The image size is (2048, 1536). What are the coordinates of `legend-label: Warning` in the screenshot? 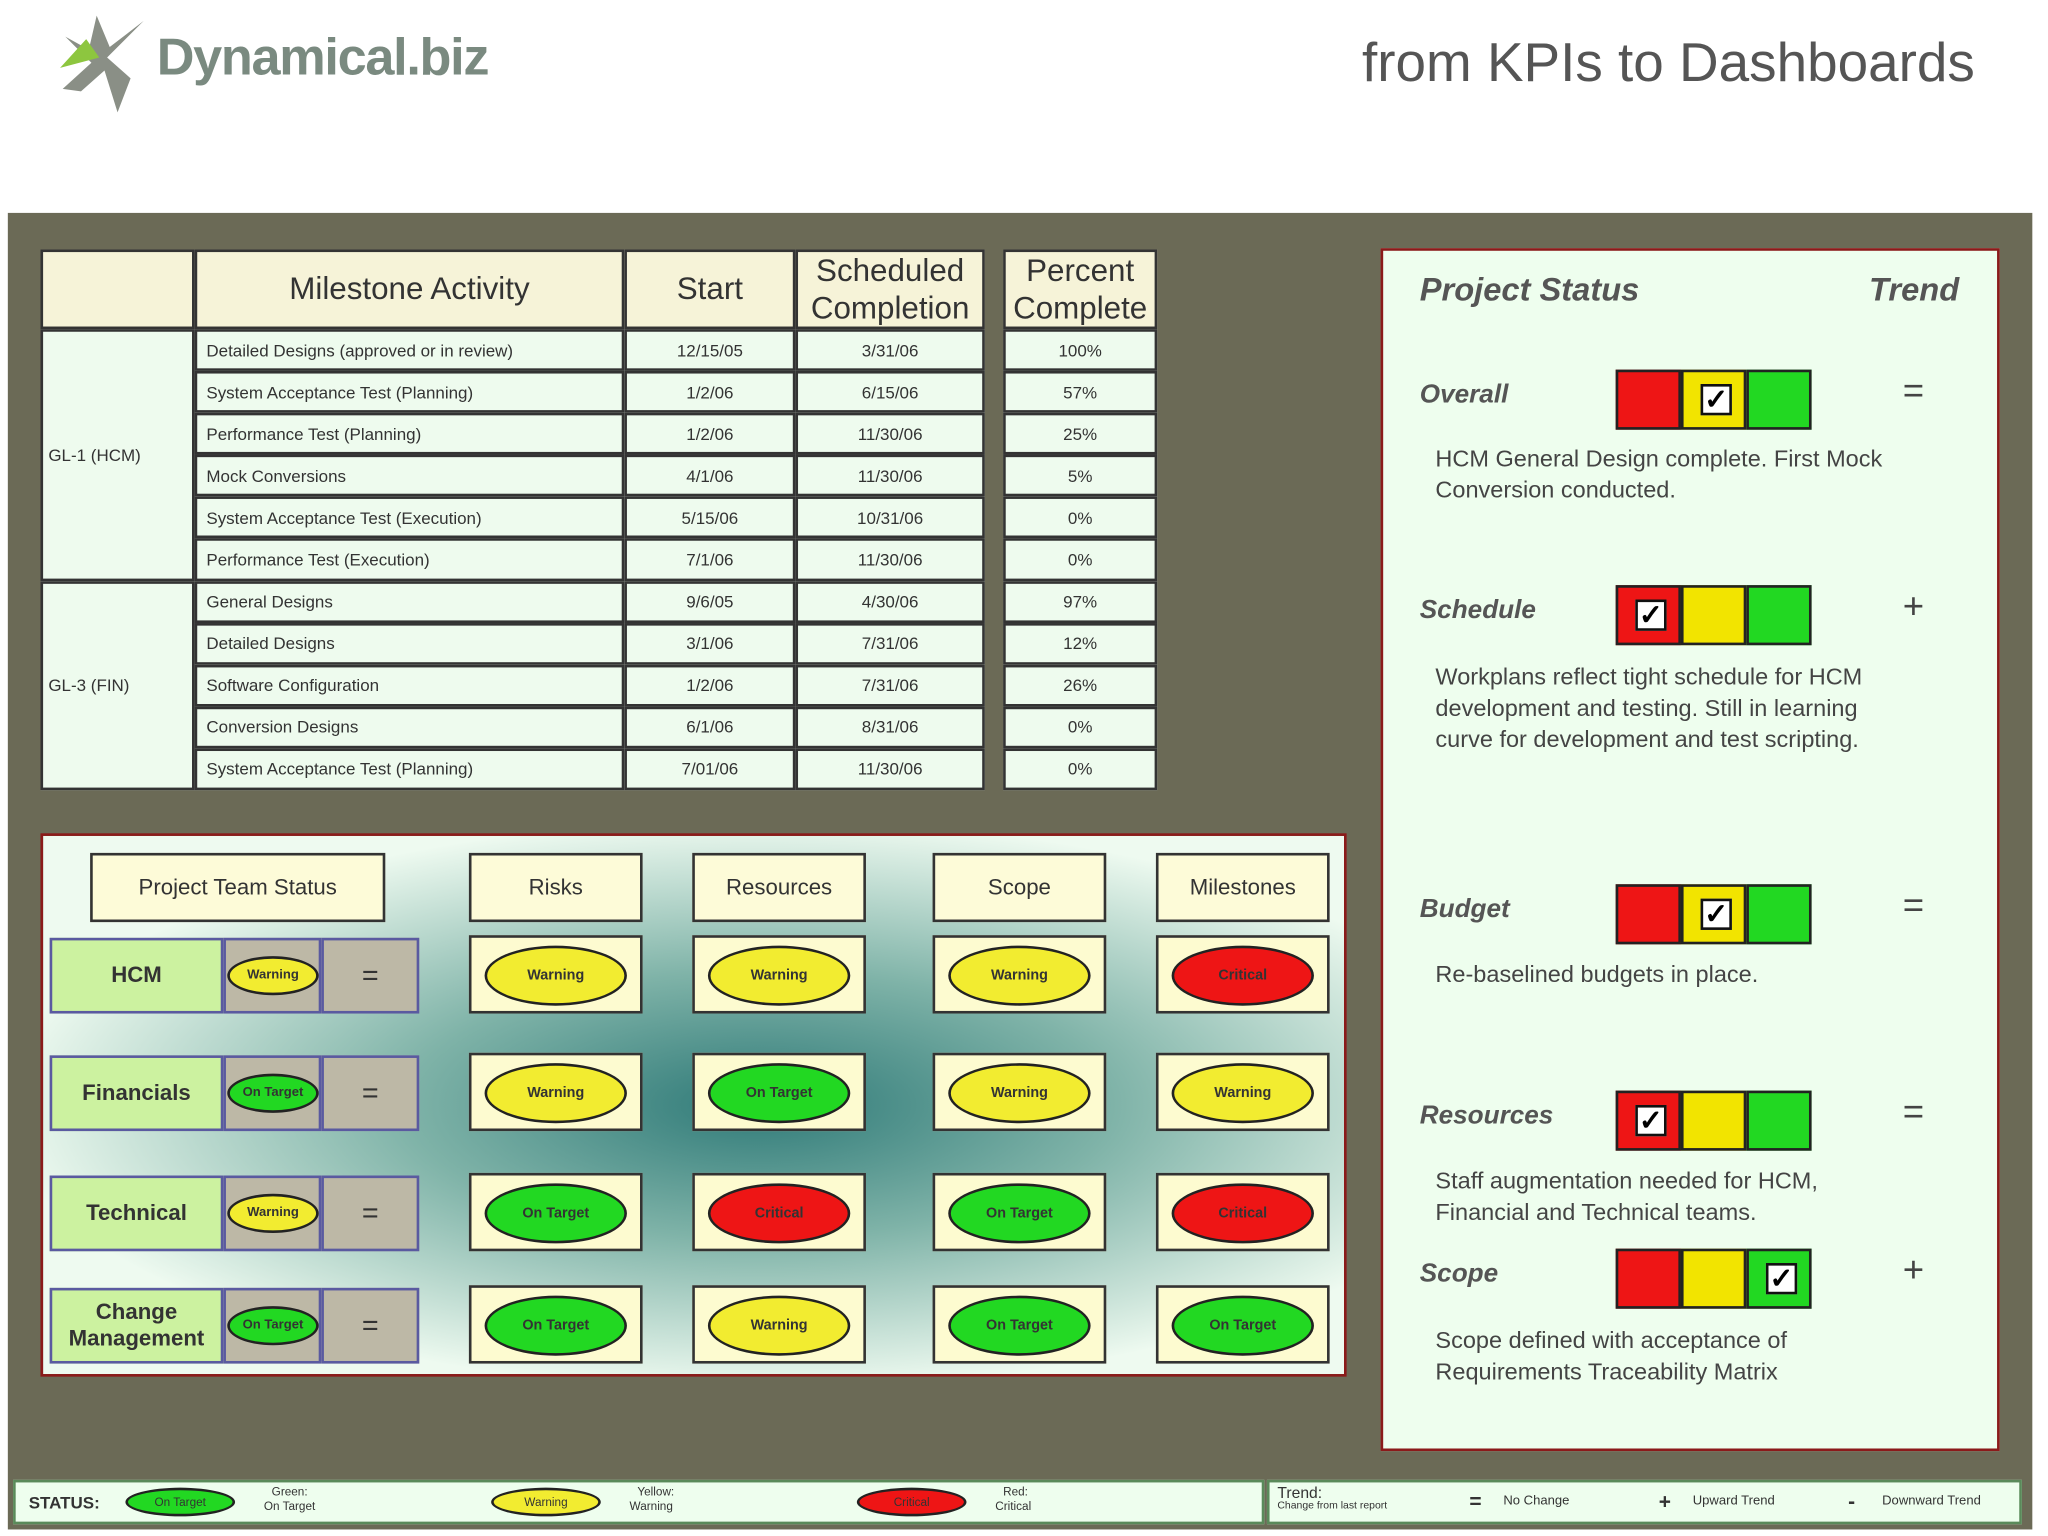 It's located at (651, 1506).